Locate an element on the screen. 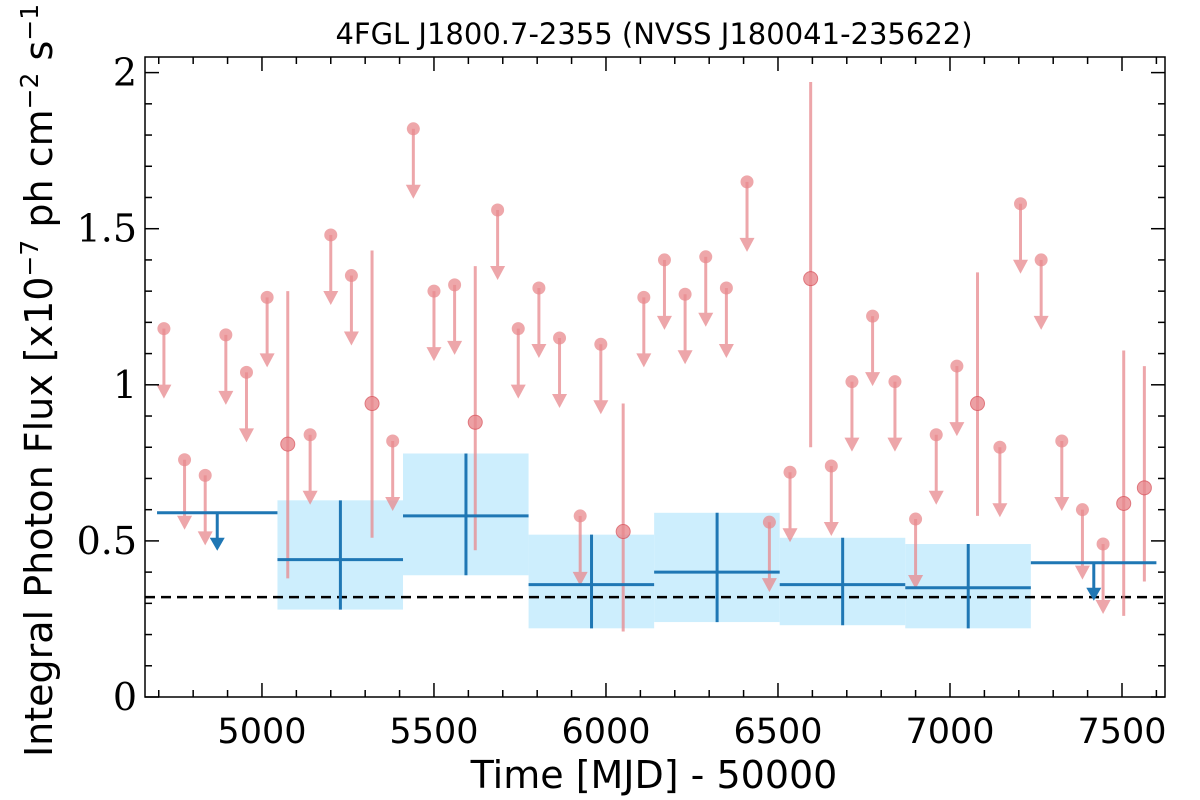 The height and width of the screenshot is (800, 1200). fine-upper-limit-arrow-11-head is located at coordinates (434, 354).